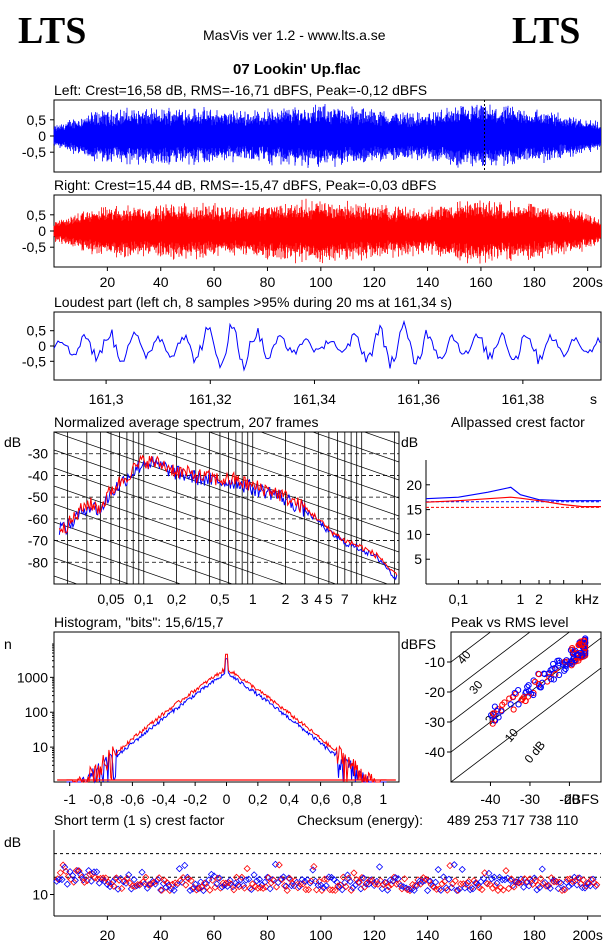 The image size is (606, 946). What do you see at coordinates (38, 562) in the screenshot?
I see `spectrum-ytick-label: -80` at bounding box center [38, 562].